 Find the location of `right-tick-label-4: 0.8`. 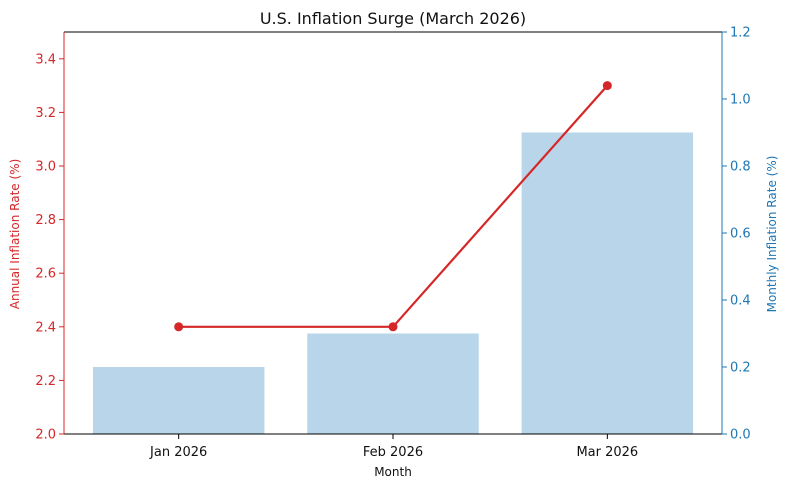

right-tick-label-4: 0.8 is located at coordinates (740, 167).